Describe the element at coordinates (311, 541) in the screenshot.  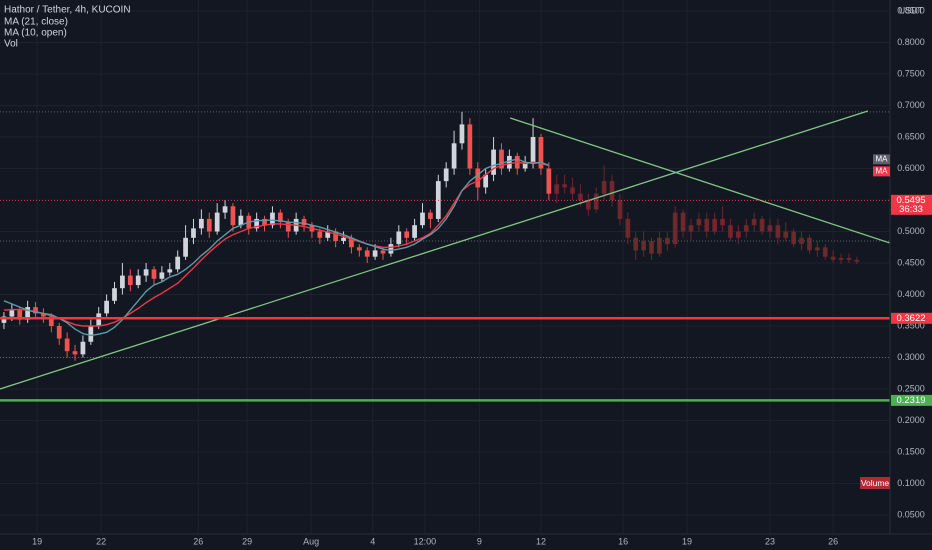
I see `x-tick-label: Aug` at that location.